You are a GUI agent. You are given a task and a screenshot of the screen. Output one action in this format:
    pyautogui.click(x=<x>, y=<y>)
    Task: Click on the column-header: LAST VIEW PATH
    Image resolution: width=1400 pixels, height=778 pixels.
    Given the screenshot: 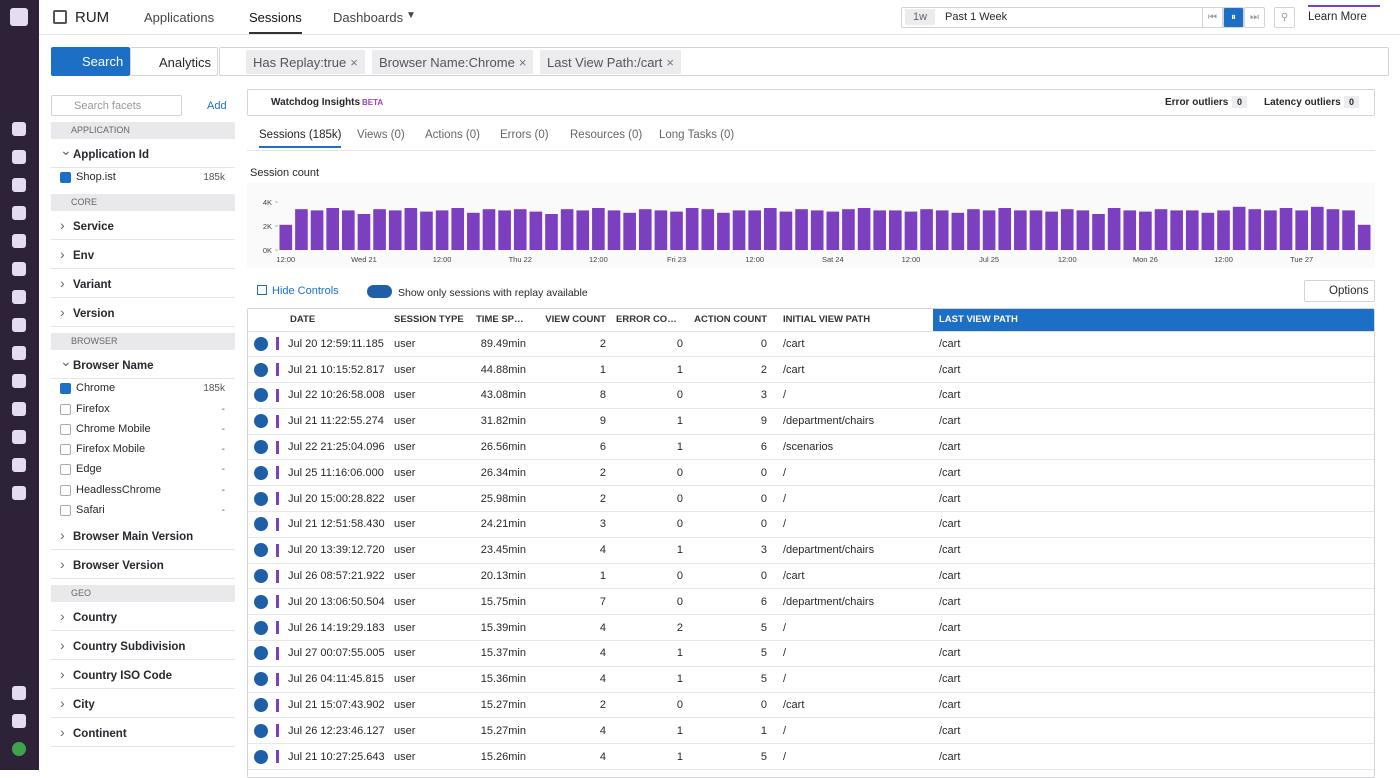 What is the action you would take?
    pyautogui.click(x=1153, y=320)
    